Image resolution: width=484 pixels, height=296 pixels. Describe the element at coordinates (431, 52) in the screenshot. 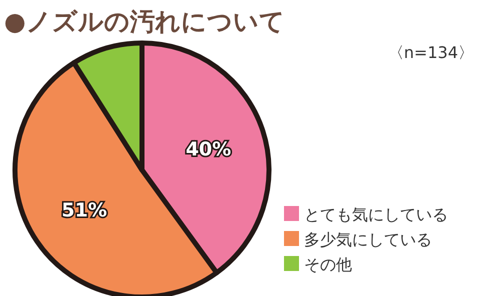

I see `chart-subtitle: 〈n=134〉` at that location.